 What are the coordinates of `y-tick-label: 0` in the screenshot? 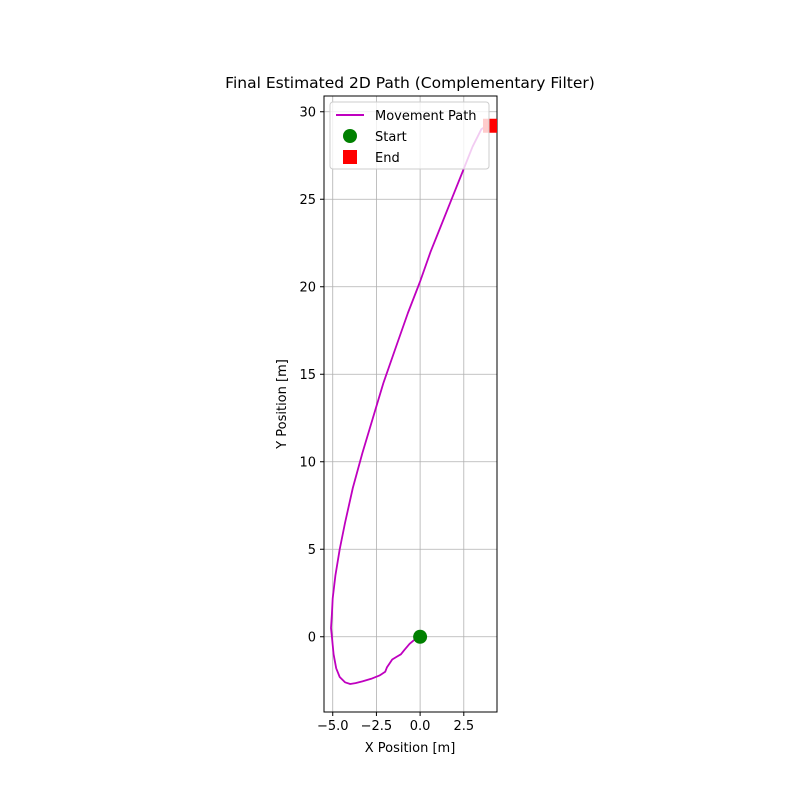 It's located at (312, 637).